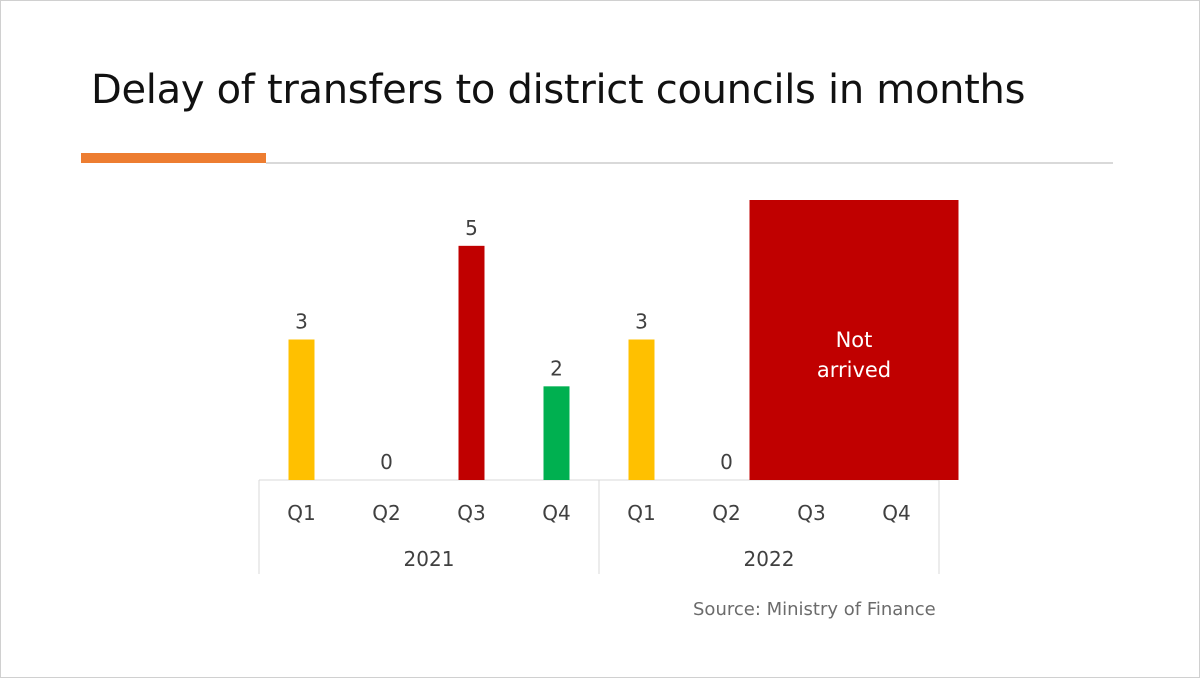  What do you see at coordinates (689, 163) in the screenshot?
I see `title-rule` at bounding box center [689, 163].